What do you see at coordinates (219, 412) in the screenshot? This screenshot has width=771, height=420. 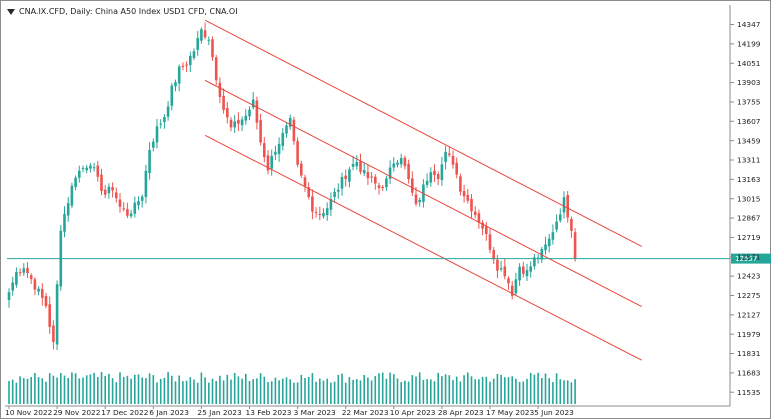 I see `time-tick-label: 25 Jan 2023` at bounding box center [219, 412].